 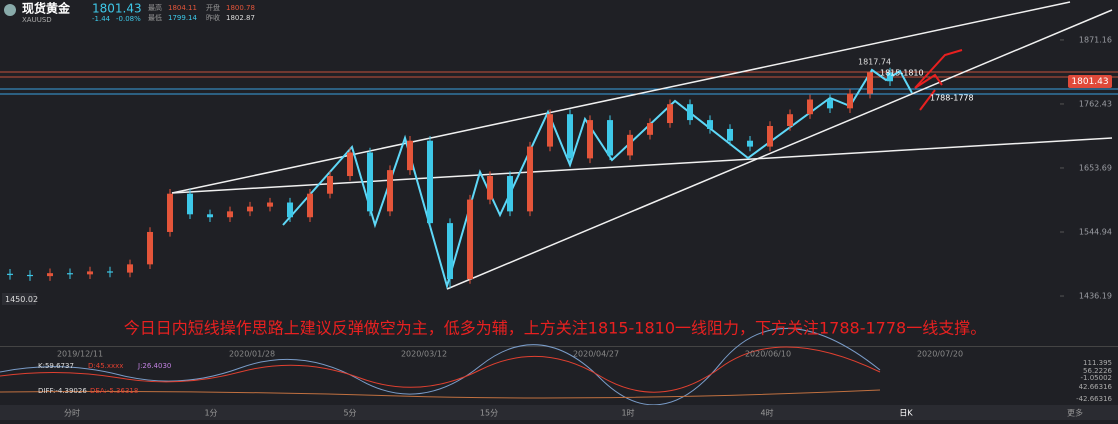 What do you see at coordinates (56, 366) in the screenshot?
I see `kdj-label: K:59.6737` at bounding box center [56, 366].